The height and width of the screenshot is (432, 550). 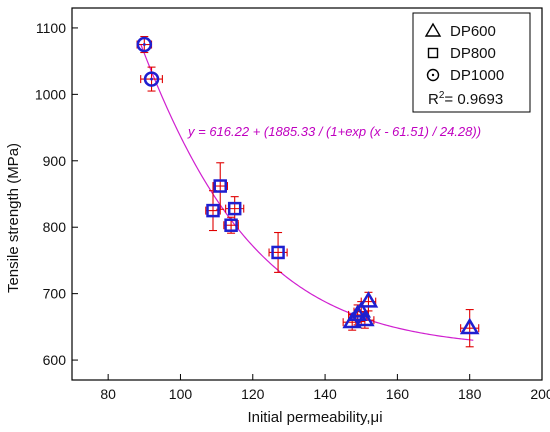 I want to click on x-tick-label: 160, so click(x=398, y=394).